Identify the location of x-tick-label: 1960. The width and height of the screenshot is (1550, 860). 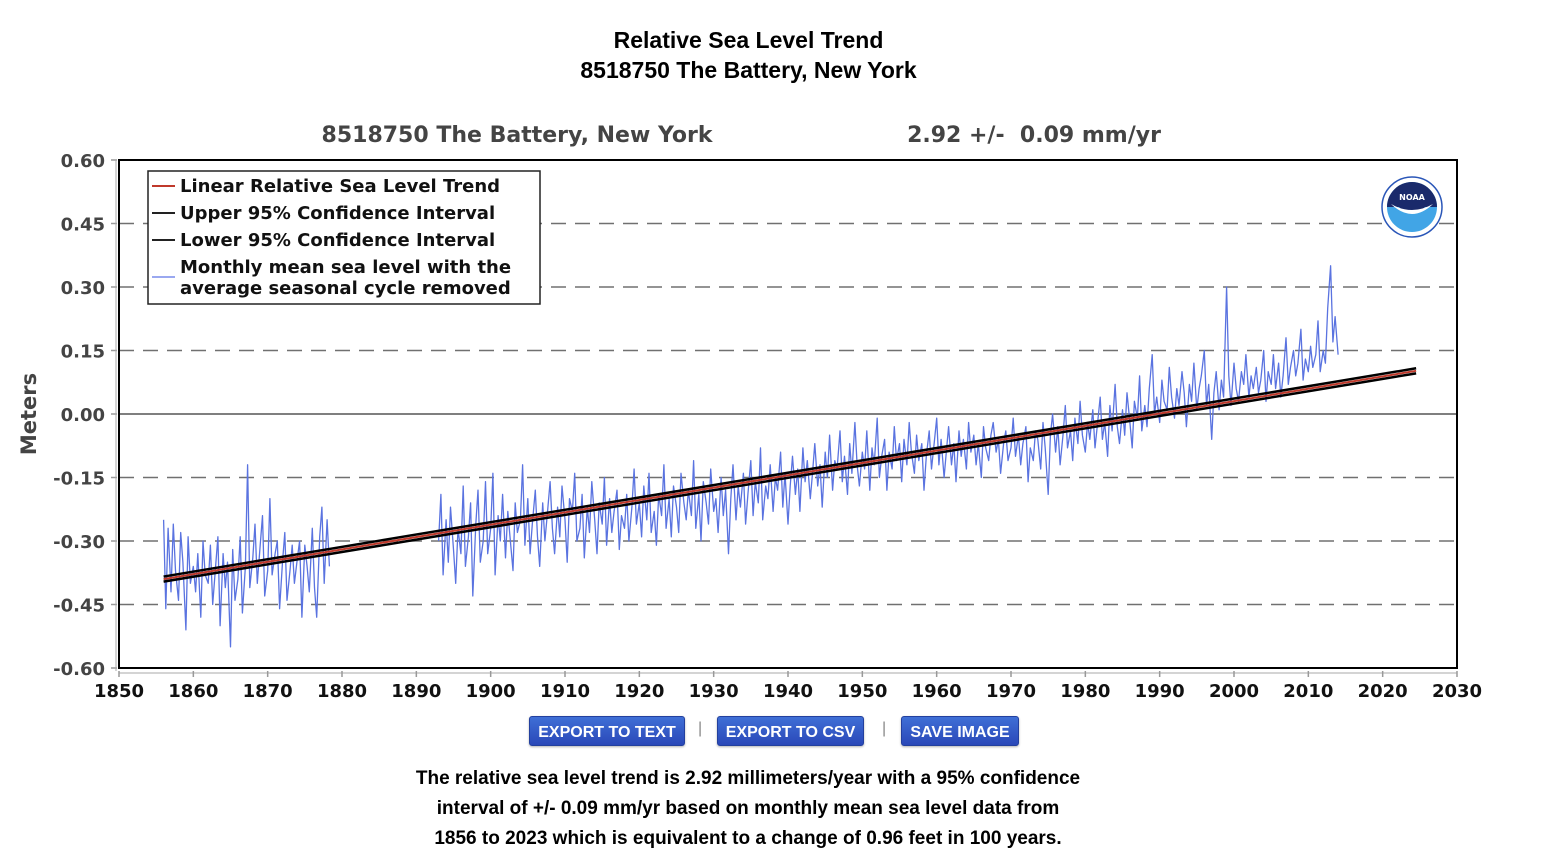
(937, 691).